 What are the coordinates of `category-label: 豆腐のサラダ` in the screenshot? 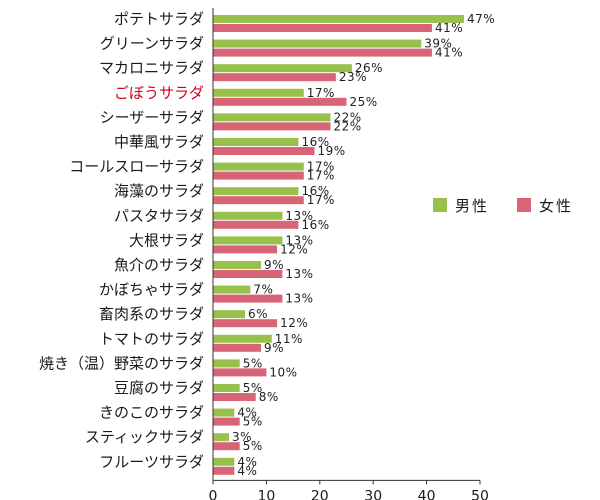 It's located at (159, 388).